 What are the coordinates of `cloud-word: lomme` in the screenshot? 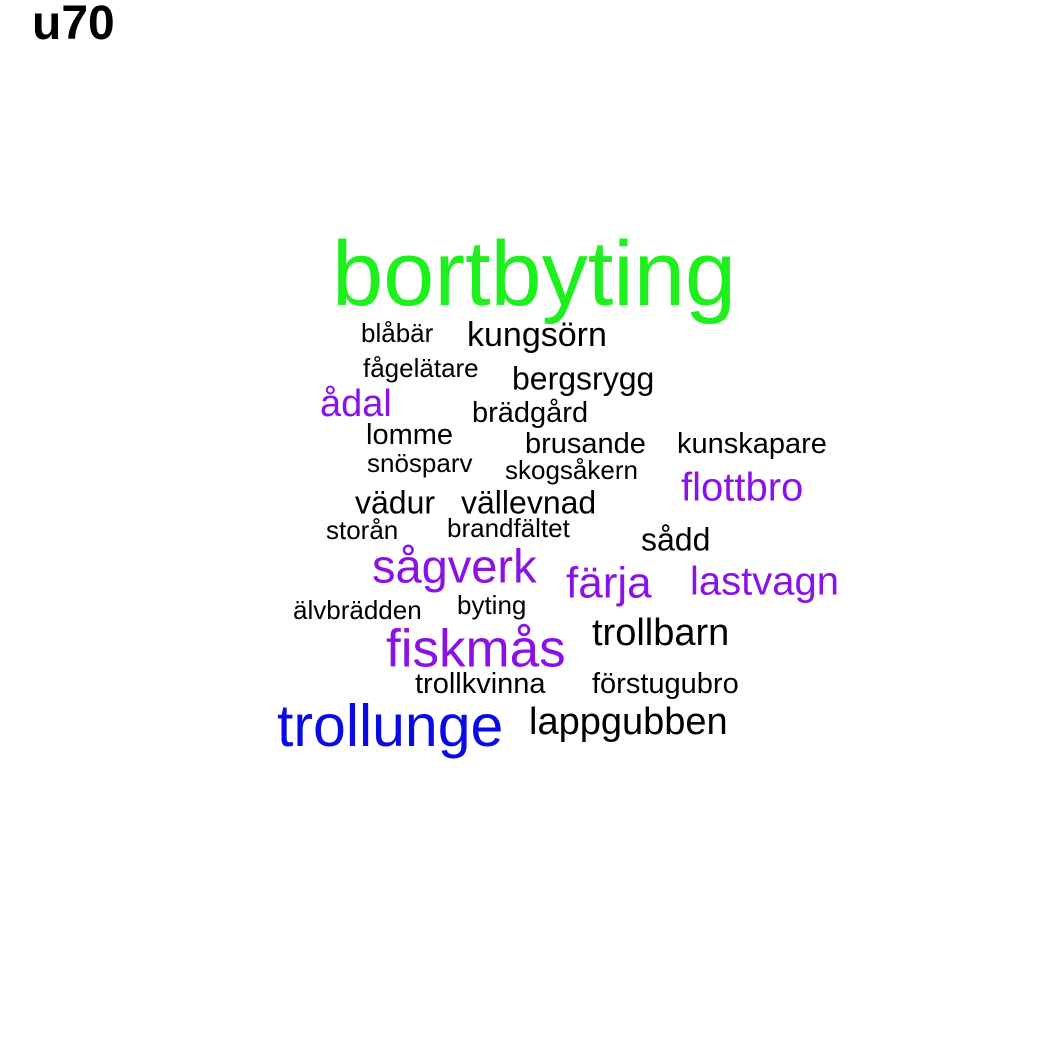 It's located at (410, 434).